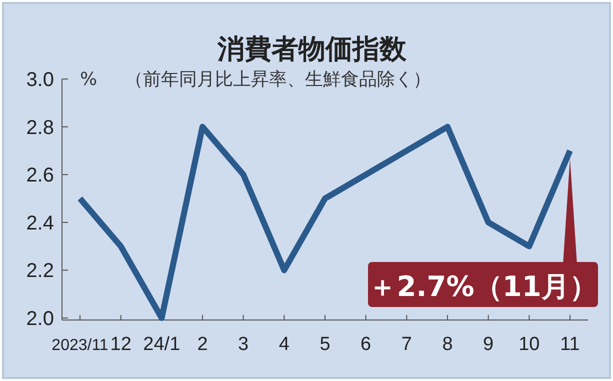 The image size is (613, 381). Describe the element at coordinates (40, 80) in the screenshot. I see `y-tick-label: 3.0` at that location.